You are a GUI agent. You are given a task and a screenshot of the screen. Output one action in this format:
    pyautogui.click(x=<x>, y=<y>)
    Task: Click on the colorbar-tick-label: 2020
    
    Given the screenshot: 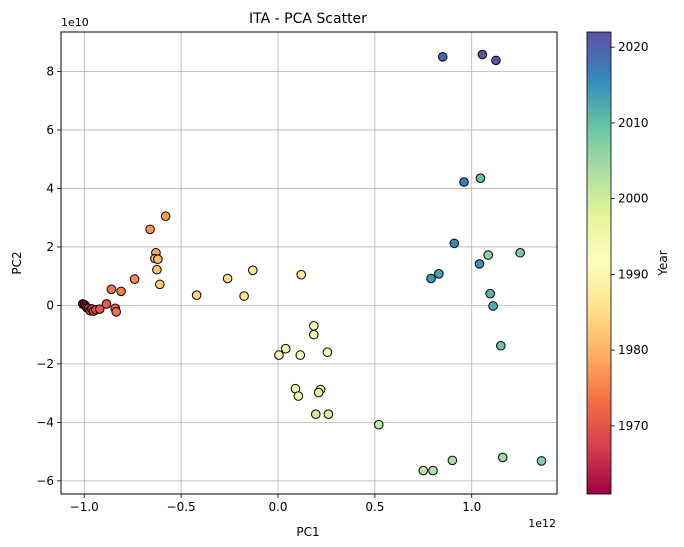 What is the action you would take?
    pyautogui.click(x=633, y=47)
    